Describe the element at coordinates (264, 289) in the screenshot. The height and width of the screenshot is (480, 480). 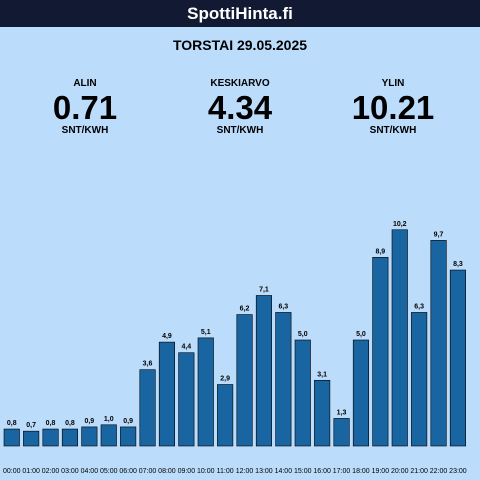
I see `bar-value-label: 7,1` at that location.